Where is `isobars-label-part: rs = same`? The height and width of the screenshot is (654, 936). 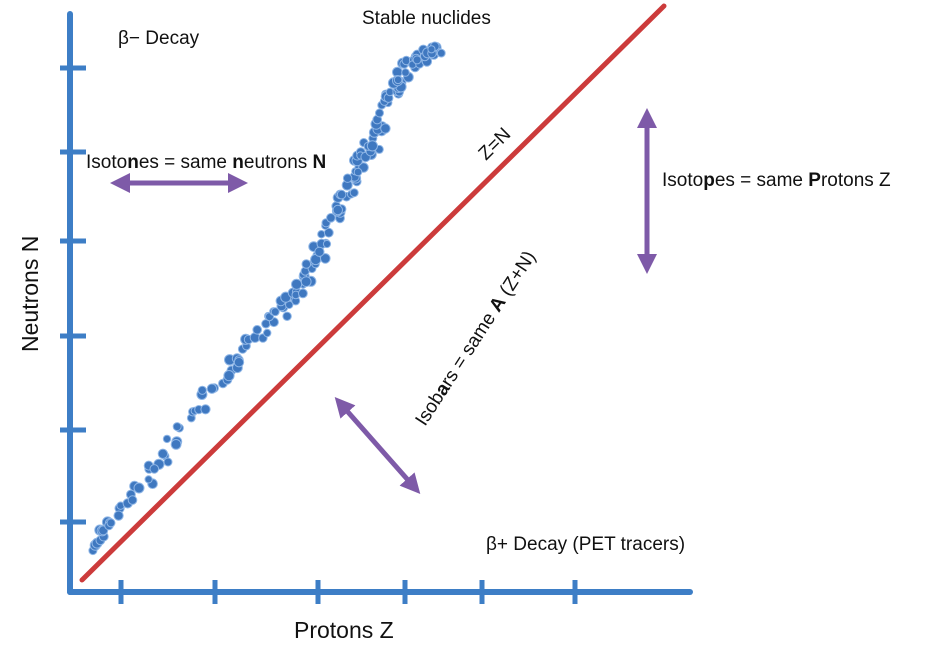 isobars-label-part: rs = same is located at coordinates (470, 347).